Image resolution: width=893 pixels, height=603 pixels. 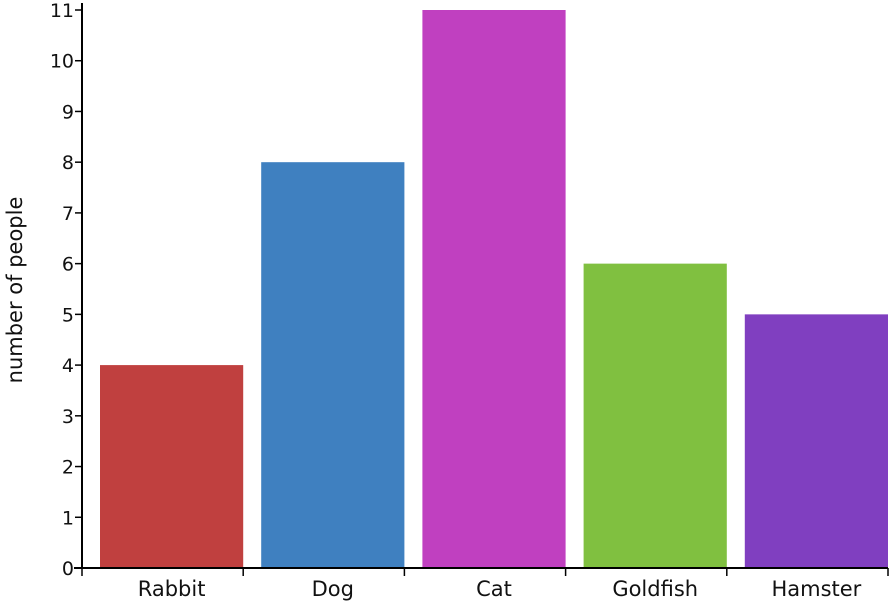 I want to click on y-axis-title: number of people, so click(x=15, y=290).